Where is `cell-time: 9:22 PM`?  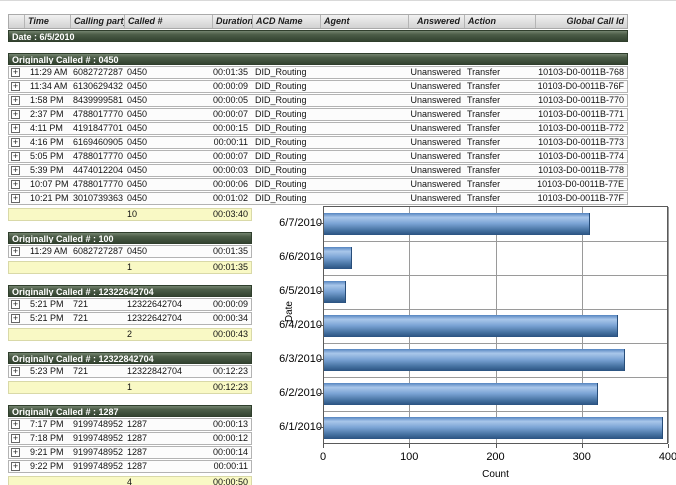
cell-time: 9:22 PM is located at coordinates (47, 466).